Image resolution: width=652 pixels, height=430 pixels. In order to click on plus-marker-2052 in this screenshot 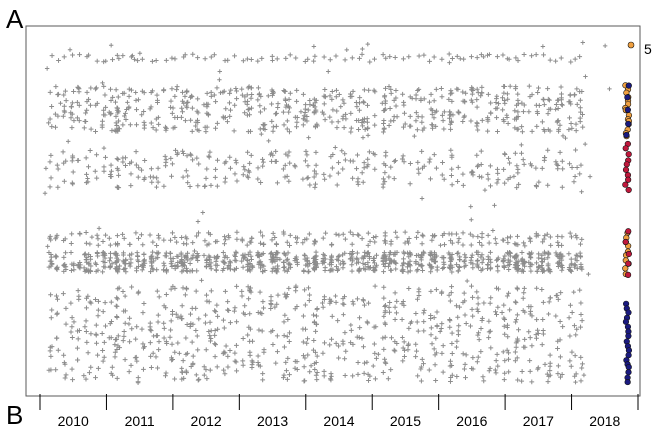, I will do `click(452, 254)`.